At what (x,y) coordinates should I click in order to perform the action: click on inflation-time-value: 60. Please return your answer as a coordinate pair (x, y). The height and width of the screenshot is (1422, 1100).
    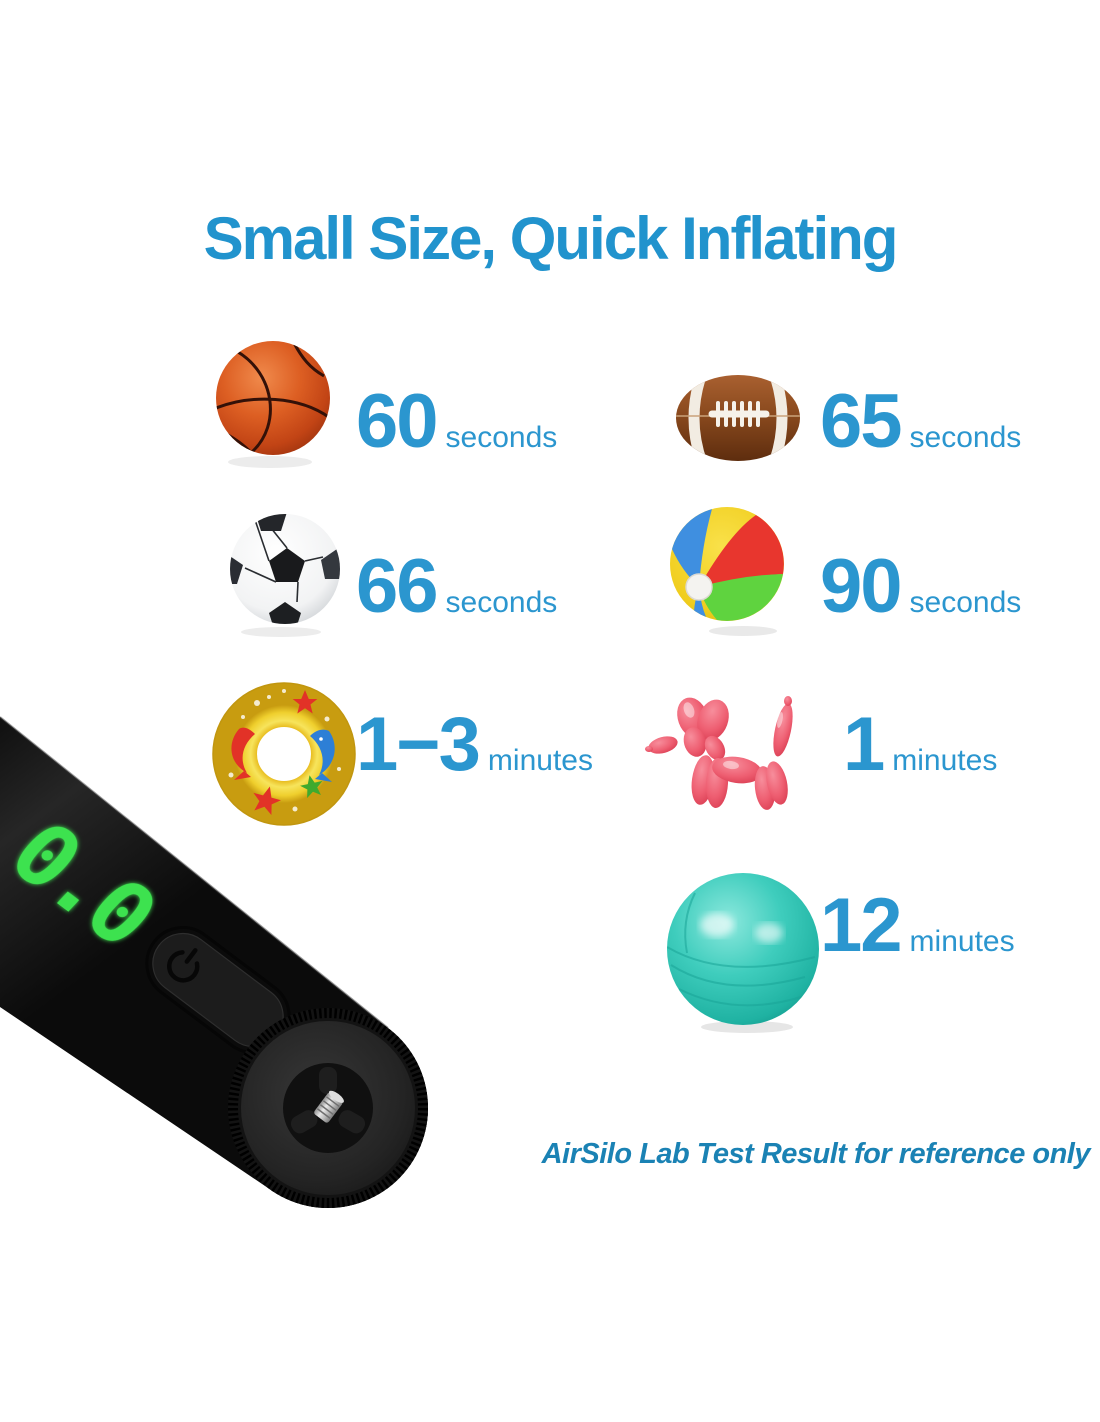
    Looking at the image, I should click on (397, 421).